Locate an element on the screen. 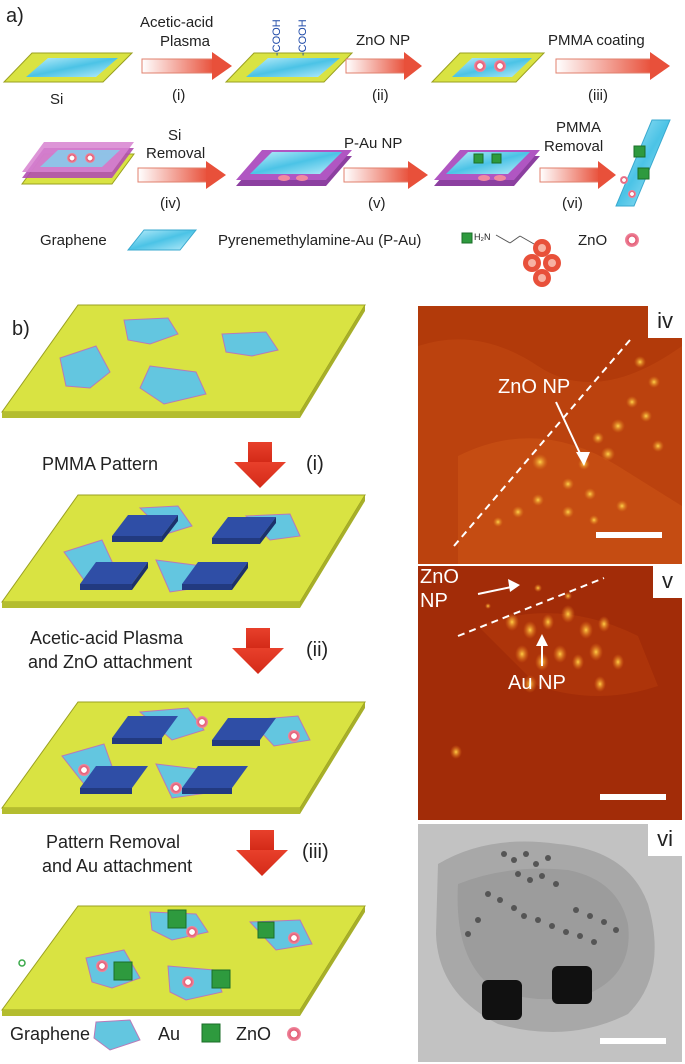 This screenshot has width=685, height=1064. step6-number: (vi) is located at coordinates (572, 203).